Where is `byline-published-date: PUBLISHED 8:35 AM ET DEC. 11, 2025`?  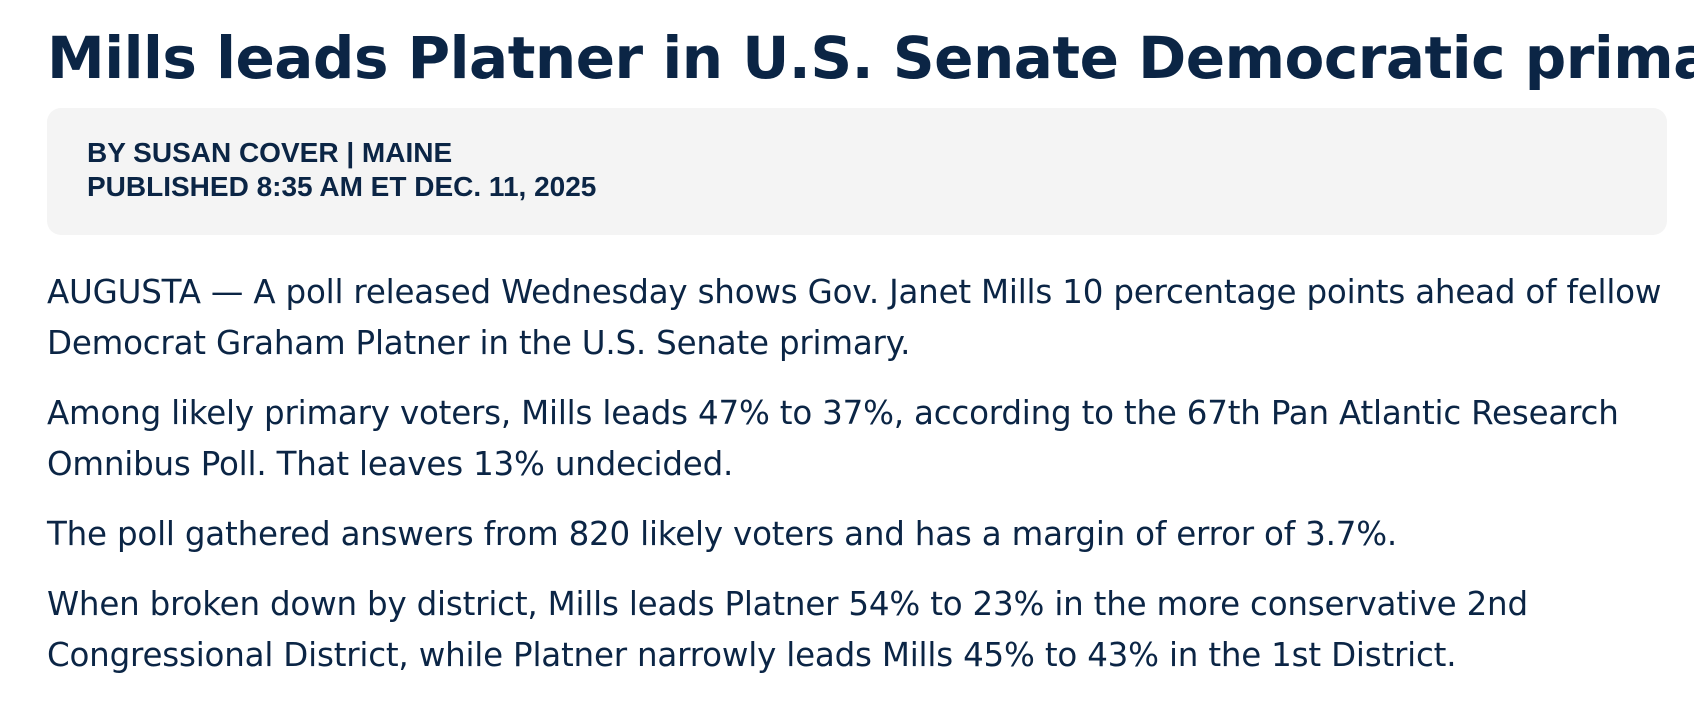 byline-published-date: PUBLISHED 8:35 AM ET DEC. 11, 2025 is located at coordinates (342, 186).